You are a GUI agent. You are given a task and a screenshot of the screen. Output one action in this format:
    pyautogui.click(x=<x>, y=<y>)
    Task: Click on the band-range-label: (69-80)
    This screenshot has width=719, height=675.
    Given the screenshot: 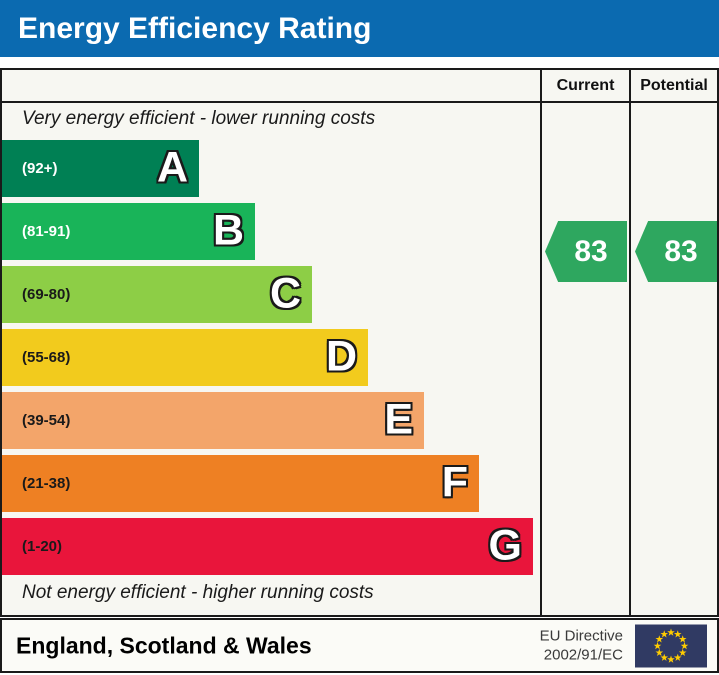 What is the action you would take?
    pyautogui.click(x=46, y=294)
    